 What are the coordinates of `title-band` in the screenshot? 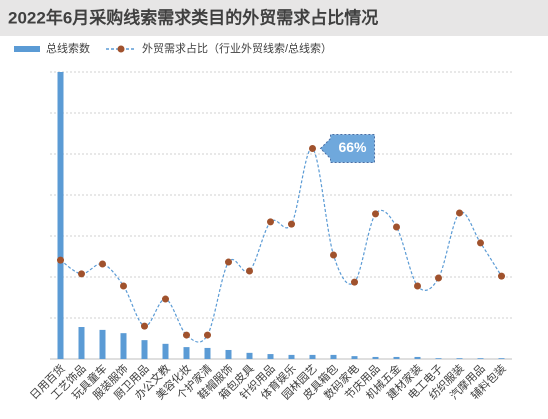 It's located at (274, 18).